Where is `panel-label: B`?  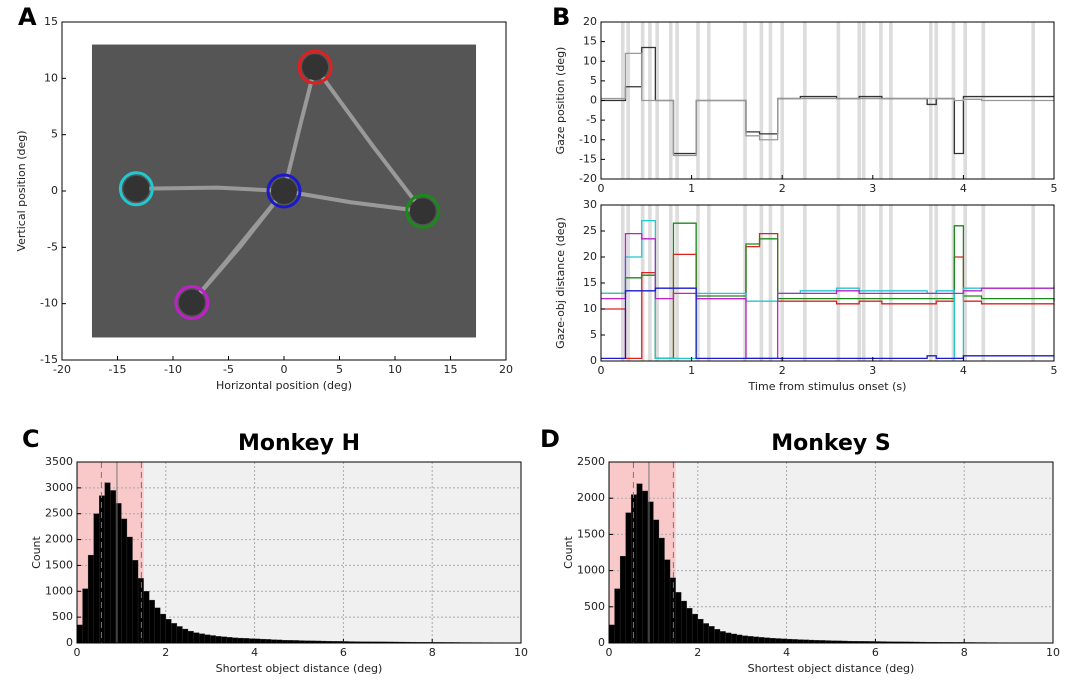
panel-label: B is located at coordinates (561, 17).